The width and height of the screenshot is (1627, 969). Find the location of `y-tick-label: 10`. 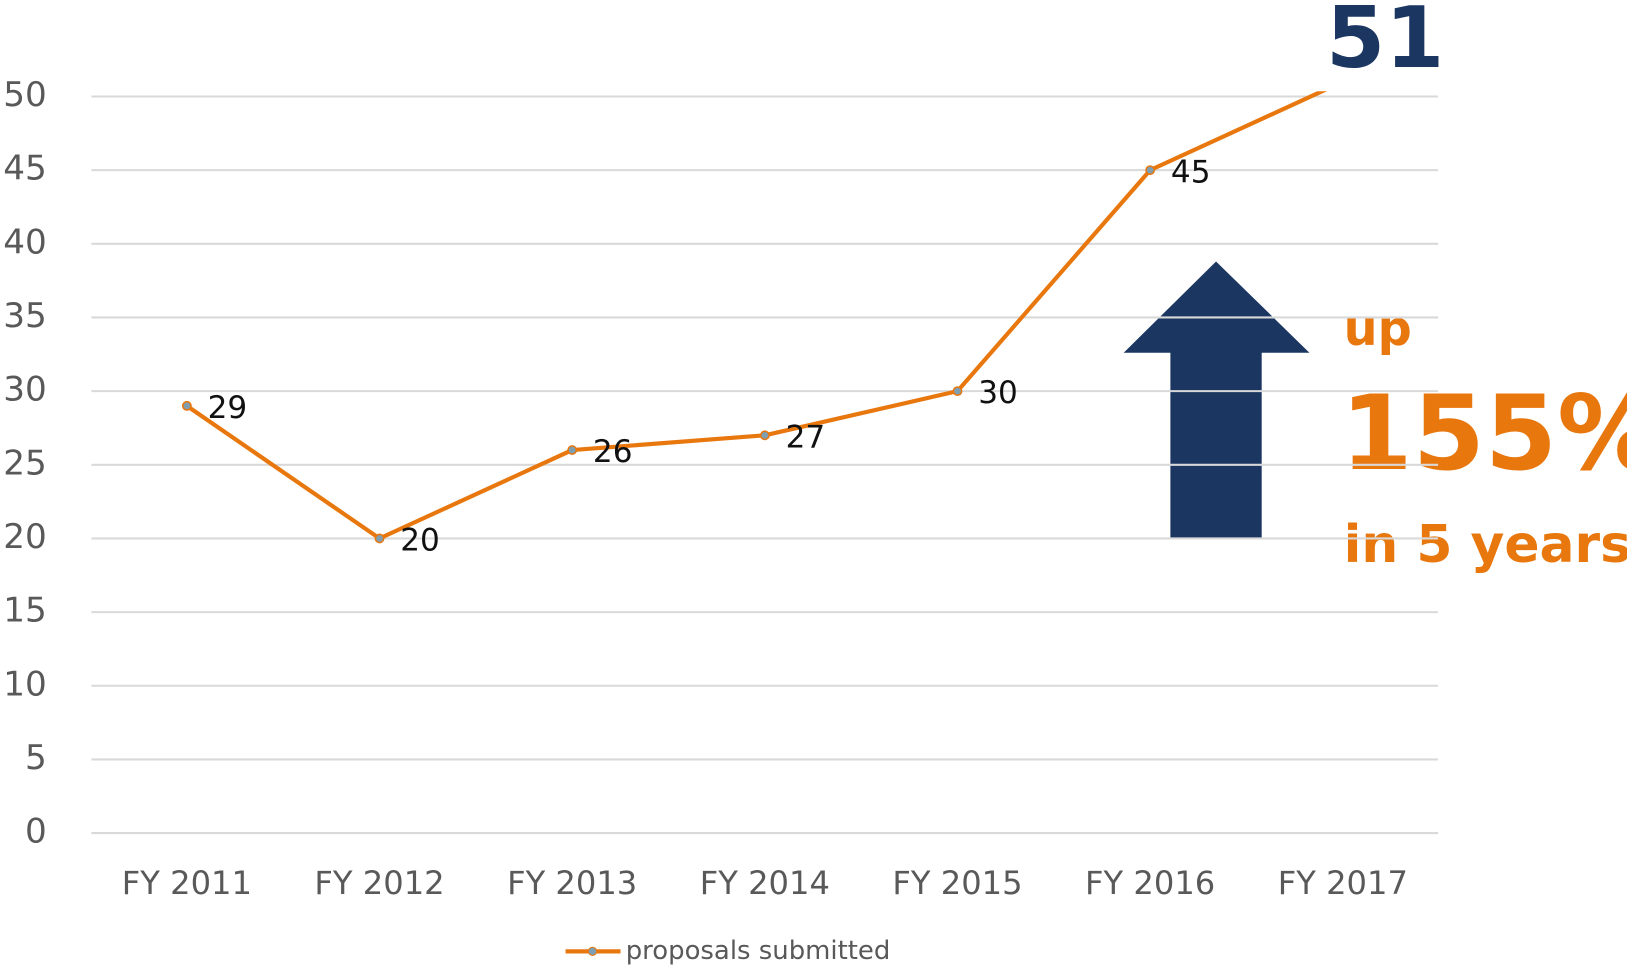

y-tick-label: 10 is located at coordinates (25, 684).